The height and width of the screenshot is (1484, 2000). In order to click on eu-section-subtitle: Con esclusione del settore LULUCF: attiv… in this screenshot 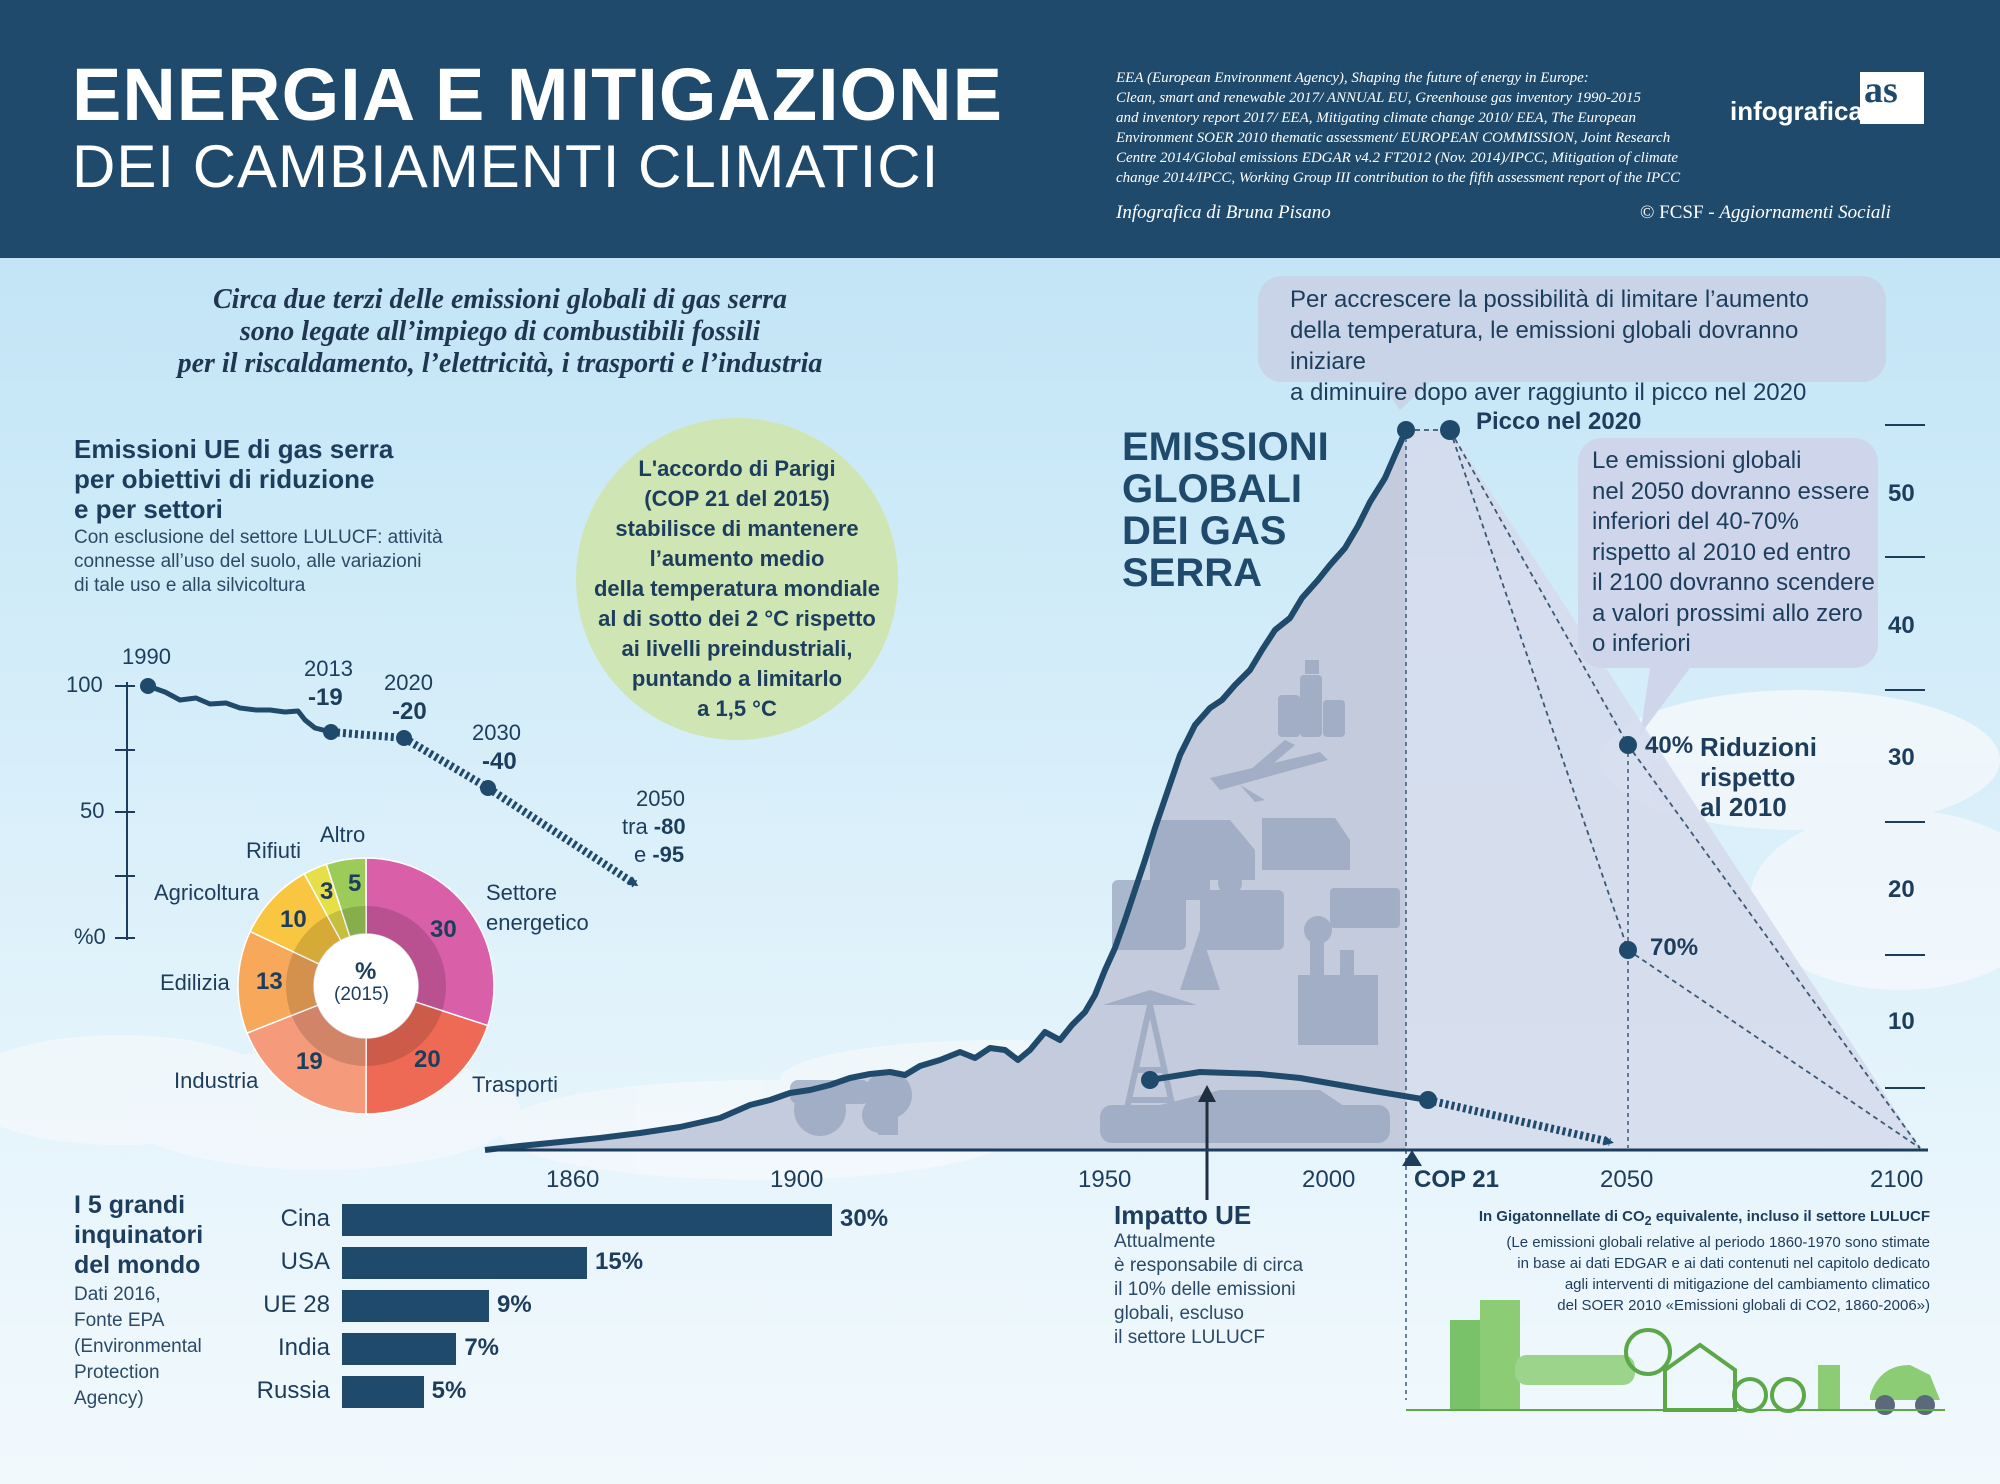, I will do `click(284, 562)`.